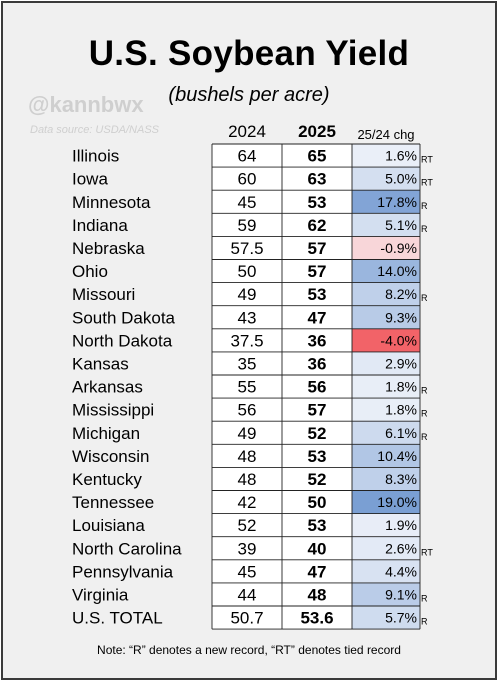 The height and width of the screenshot is (680, 498). I want to click on change-percent: 19.0%, so click(397, 502).